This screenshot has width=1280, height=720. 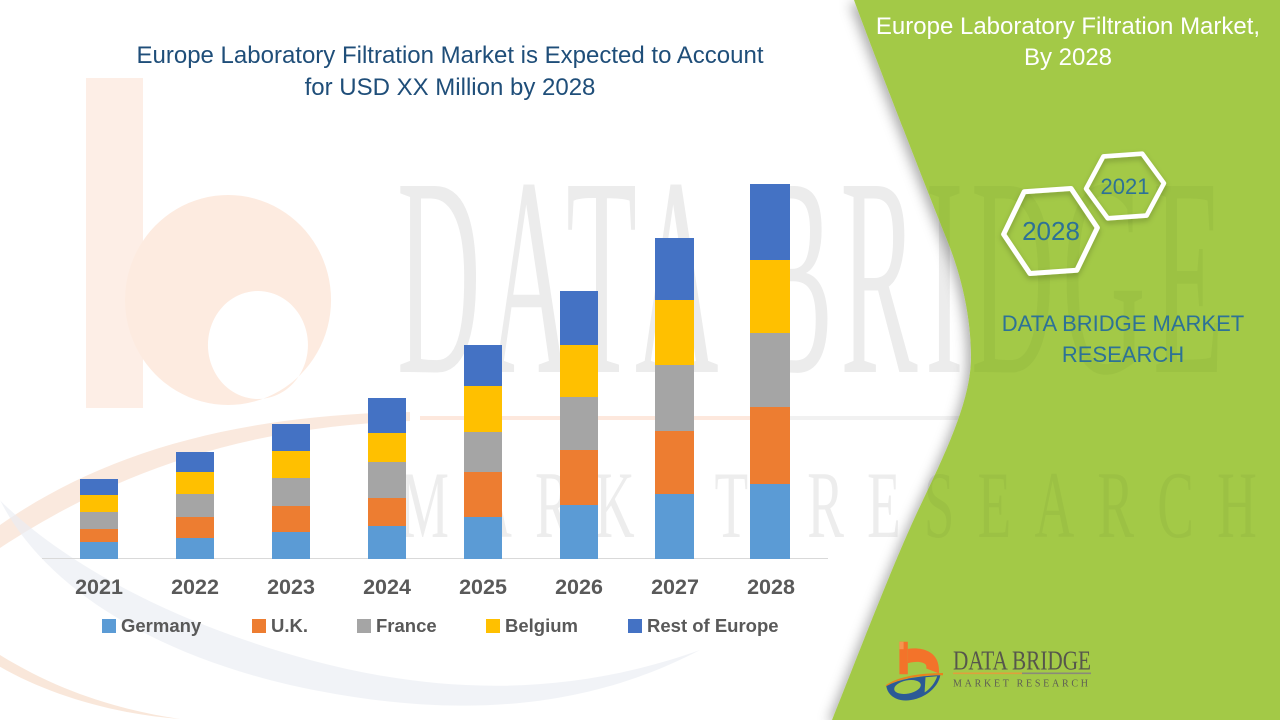 I want to click on svg-text: 2021, so click(x=1125, y=186).